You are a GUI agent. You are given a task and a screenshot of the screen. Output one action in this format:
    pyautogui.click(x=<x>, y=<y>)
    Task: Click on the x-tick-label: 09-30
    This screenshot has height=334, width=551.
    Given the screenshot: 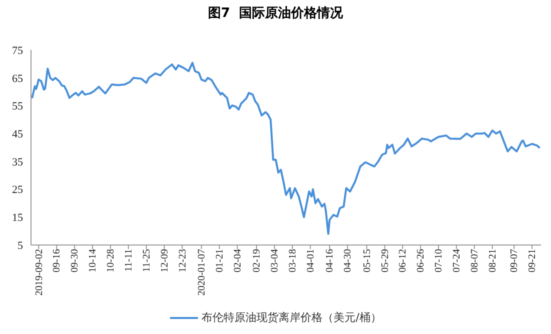 What is the action you would take?
    pyautogui.click(x=75, y=260)
    